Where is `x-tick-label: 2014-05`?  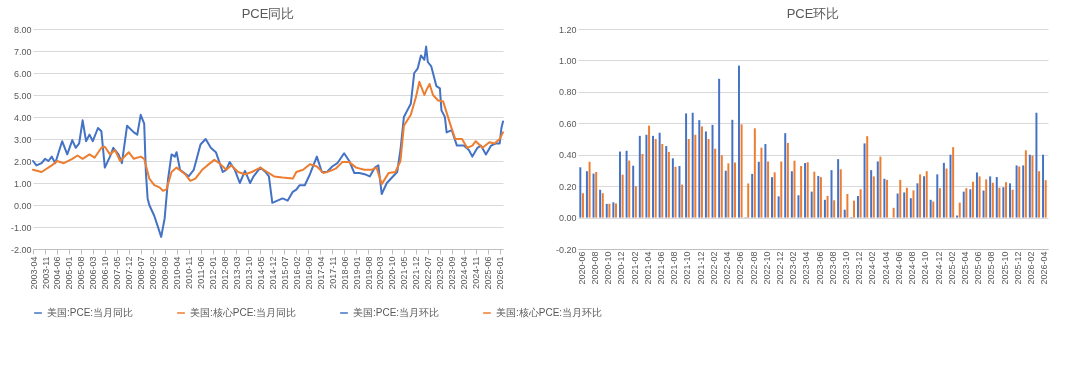
x-tick-label: 2014-05 is located at coordinates (260, 273).